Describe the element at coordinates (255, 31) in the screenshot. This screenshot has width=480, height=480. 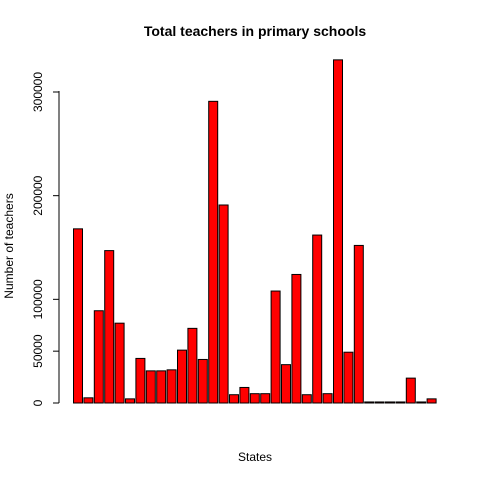
I see `chart-title: Total teachers in primary schools` at that location.